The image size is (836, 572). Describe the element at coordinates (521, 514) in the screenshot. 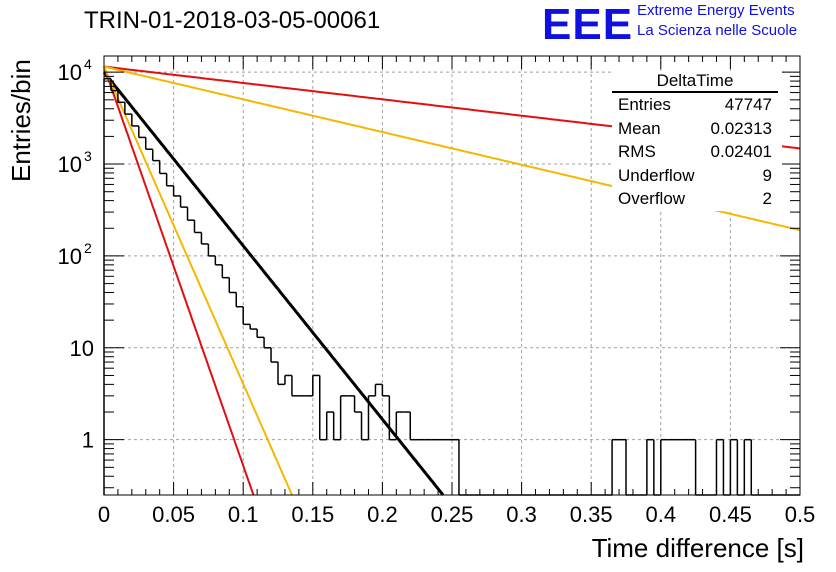

I see `x-tick-label: 0.3` at that location.